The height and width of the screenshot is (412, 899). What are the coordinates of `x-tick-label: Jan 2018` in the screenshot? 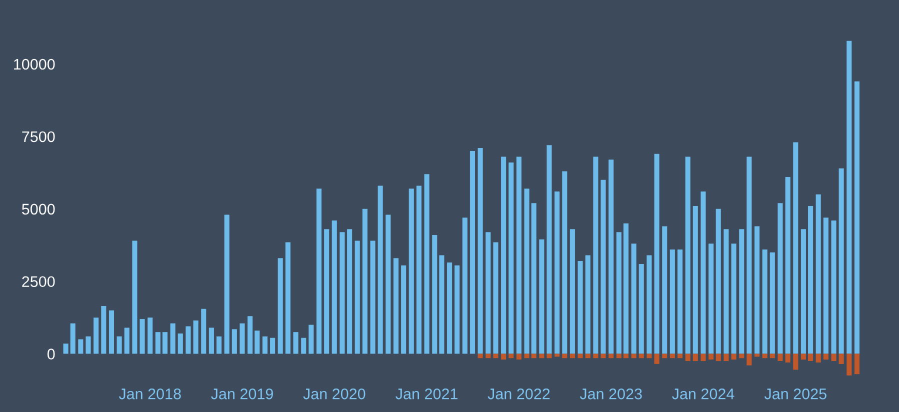 It's located at (149, 394).